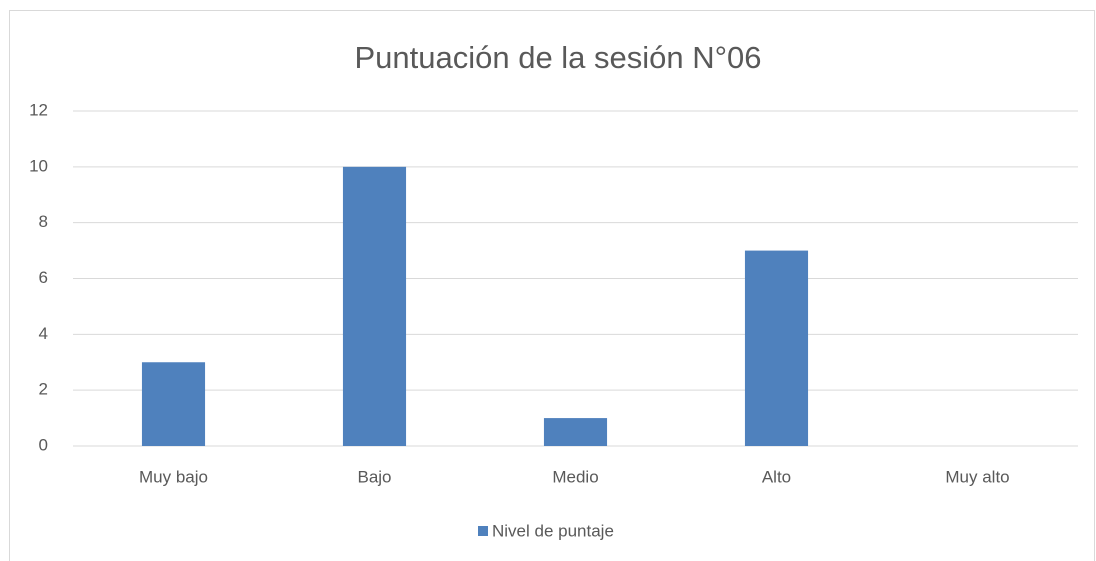  I want to click on x-tick-label: Alto, so click(776, 476).